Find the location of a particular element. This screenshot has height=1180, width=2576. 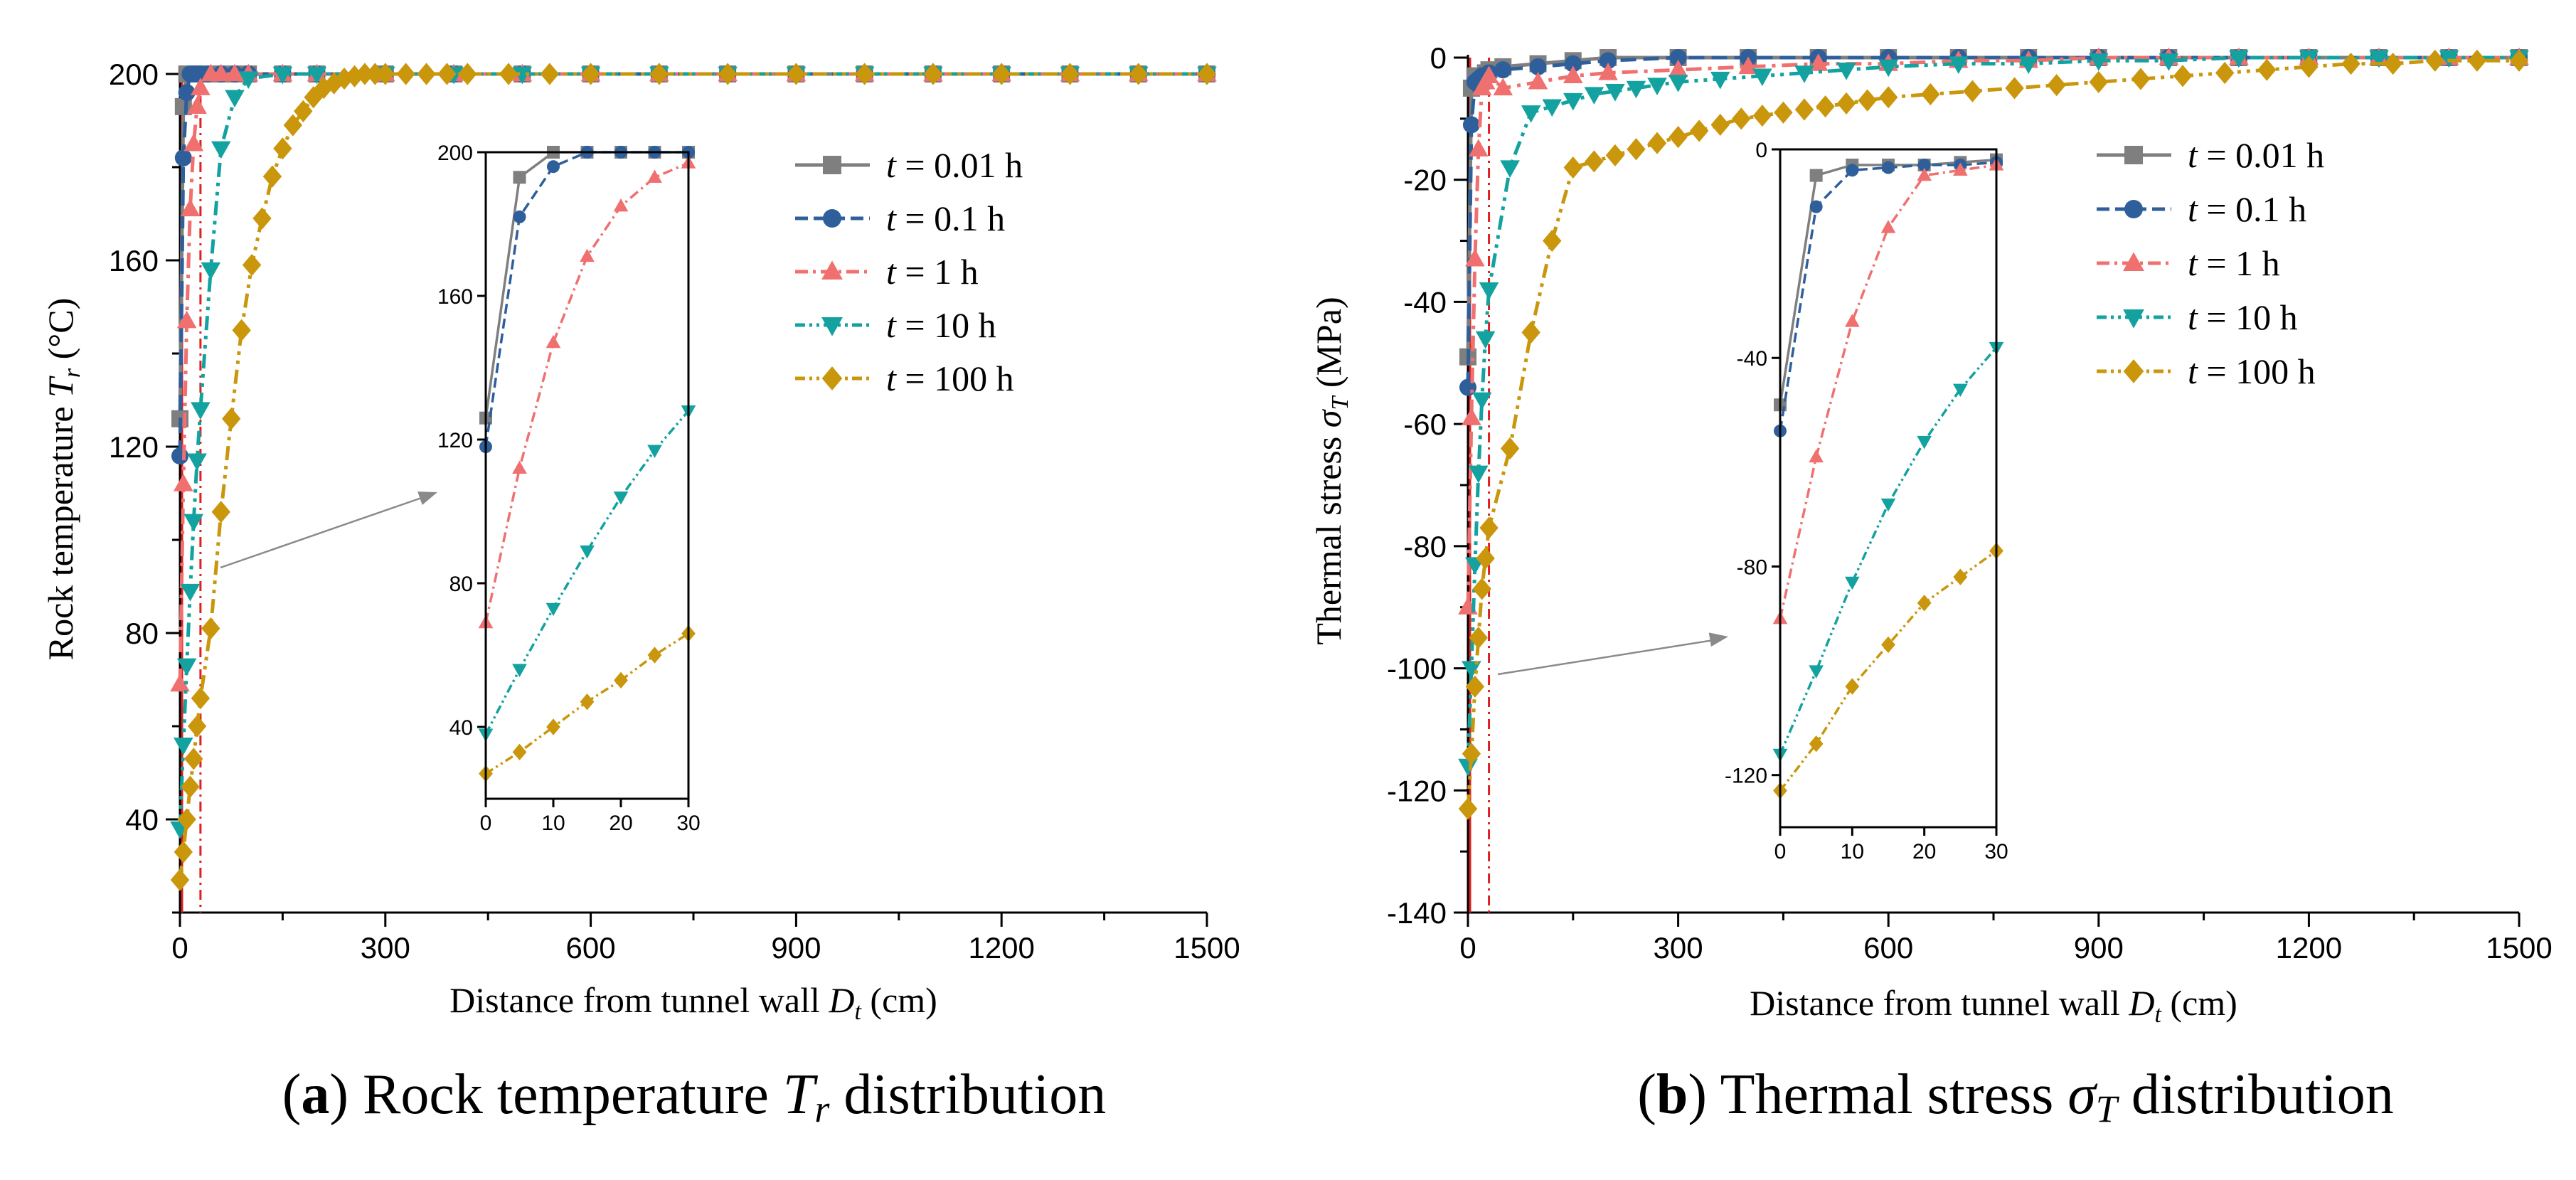

legend-entry: t = 100 h is located at coordinates (2206, 371).